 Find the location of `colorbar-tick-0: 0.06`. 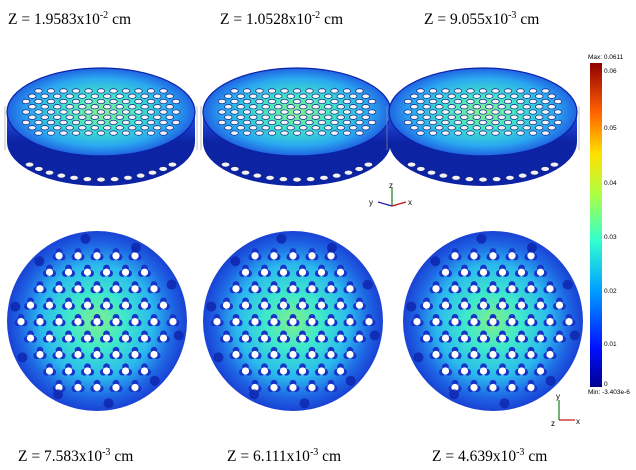

colorbar-tick-0: 0.06 is located at coordinates (610, 71).